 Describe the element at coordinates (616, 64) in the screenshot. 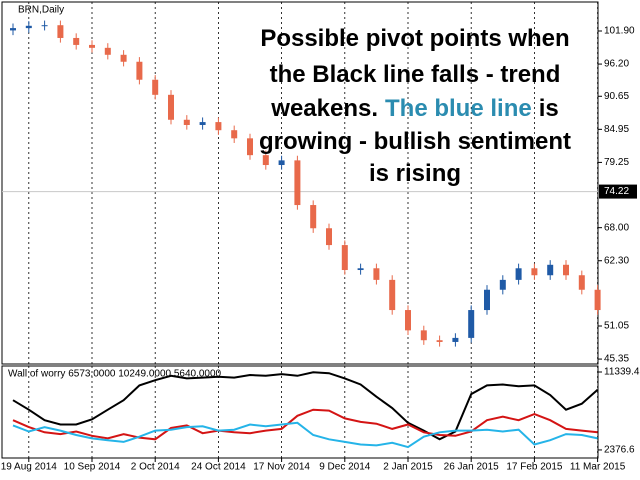

I see `y-tick-label: 96.20` at that location.